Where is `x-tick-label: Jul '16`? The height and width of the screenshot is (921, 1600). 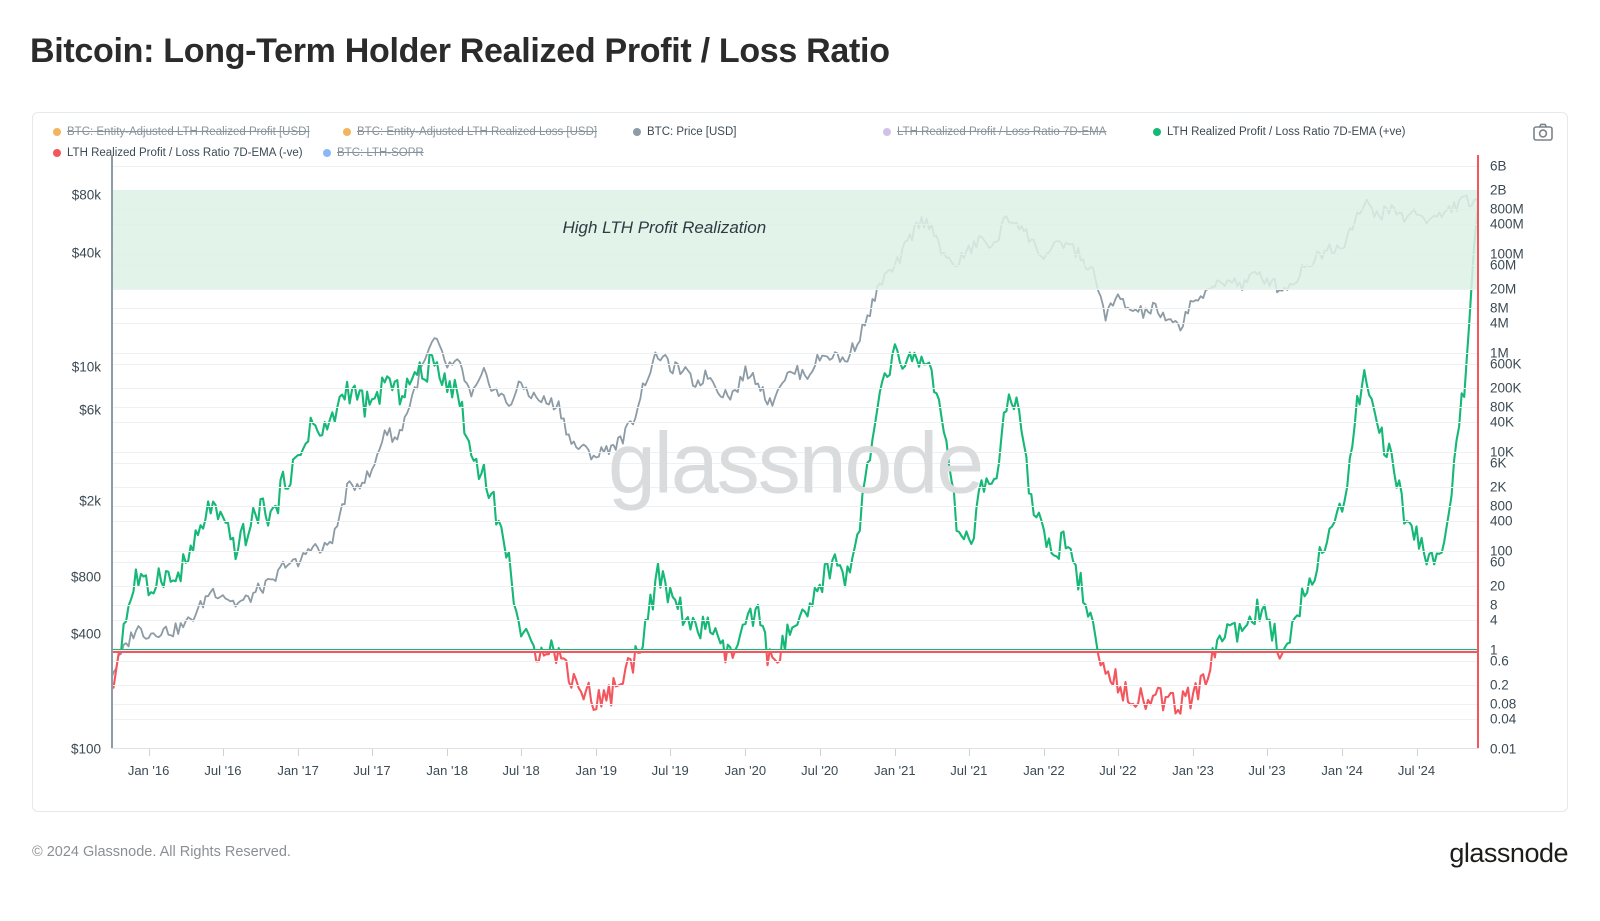 x-tick-label: Jul '16 is located at coordinates (223, 770).